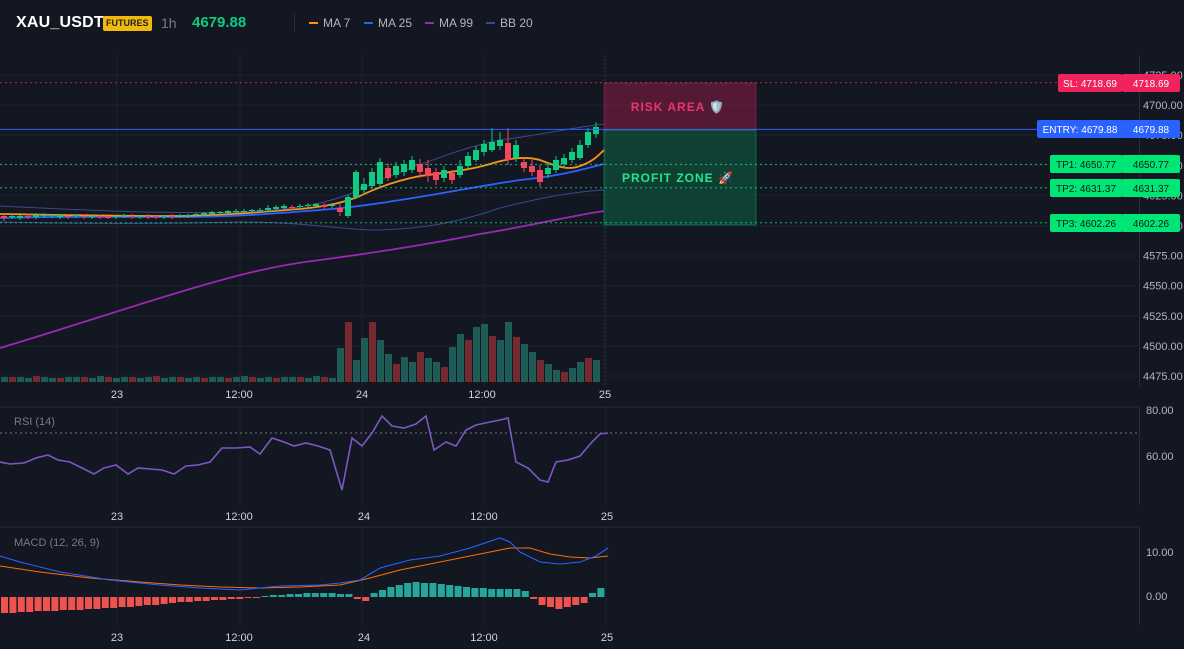  What do you see at coordinates (239, 395) in the screenshot?
I see `time-label: 12:00` at bounding box center [239, 395].